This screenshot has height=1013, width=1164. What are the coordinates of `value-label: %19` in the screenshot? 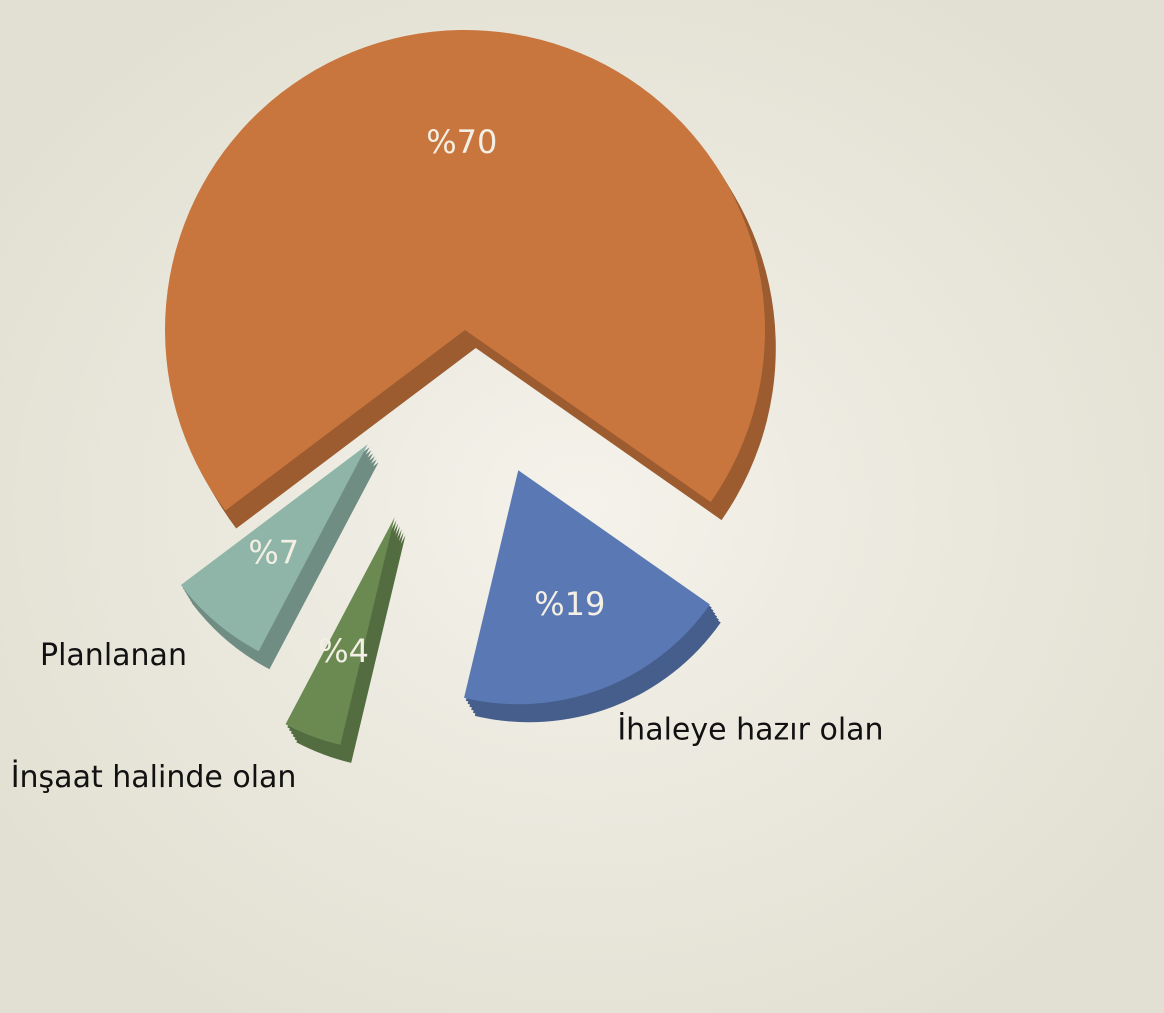 It's located at (569, 604).